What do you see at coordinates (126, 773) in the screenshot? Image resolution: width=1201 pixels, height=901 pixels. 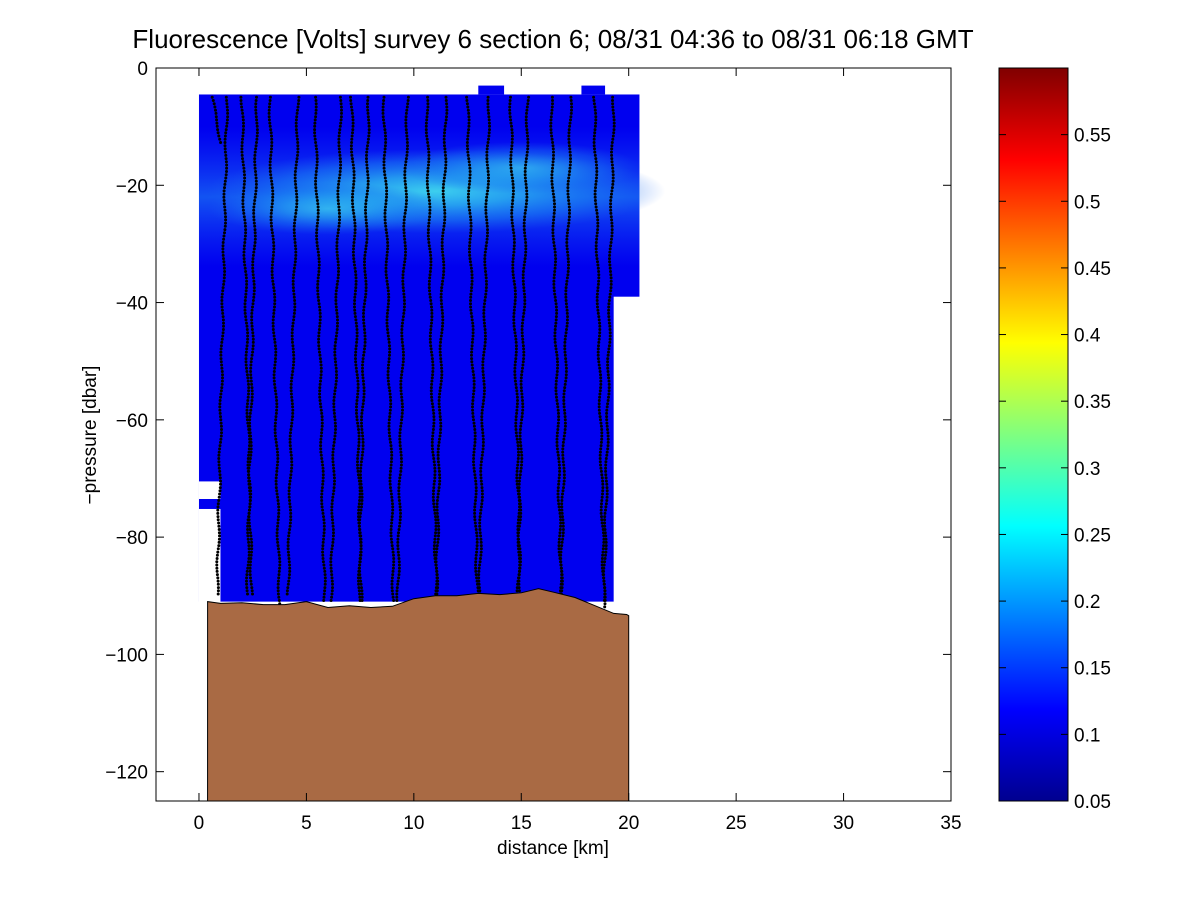 I see `y-tick-label: −120` at bounding box center [126, 773].